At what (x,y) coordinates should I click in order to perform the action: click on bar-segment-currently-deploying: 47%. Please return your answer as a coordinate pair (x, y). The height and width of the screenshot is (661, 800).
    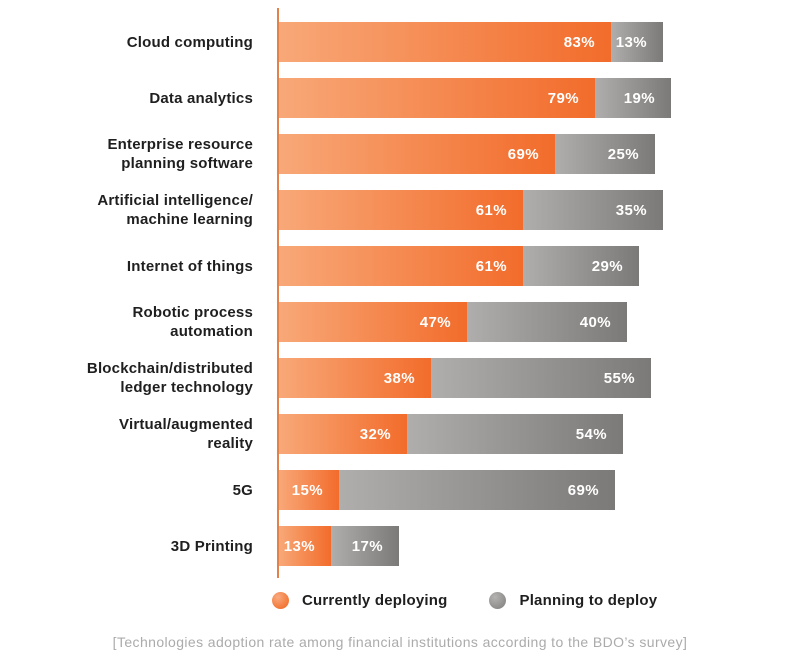
    Looking at the image, I should click on (373, 322).